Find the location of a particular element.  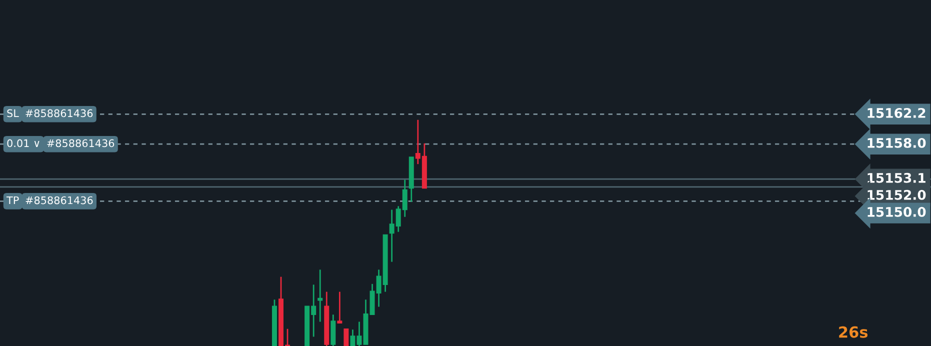

annotation: TP is located at coordinates (12, 200).